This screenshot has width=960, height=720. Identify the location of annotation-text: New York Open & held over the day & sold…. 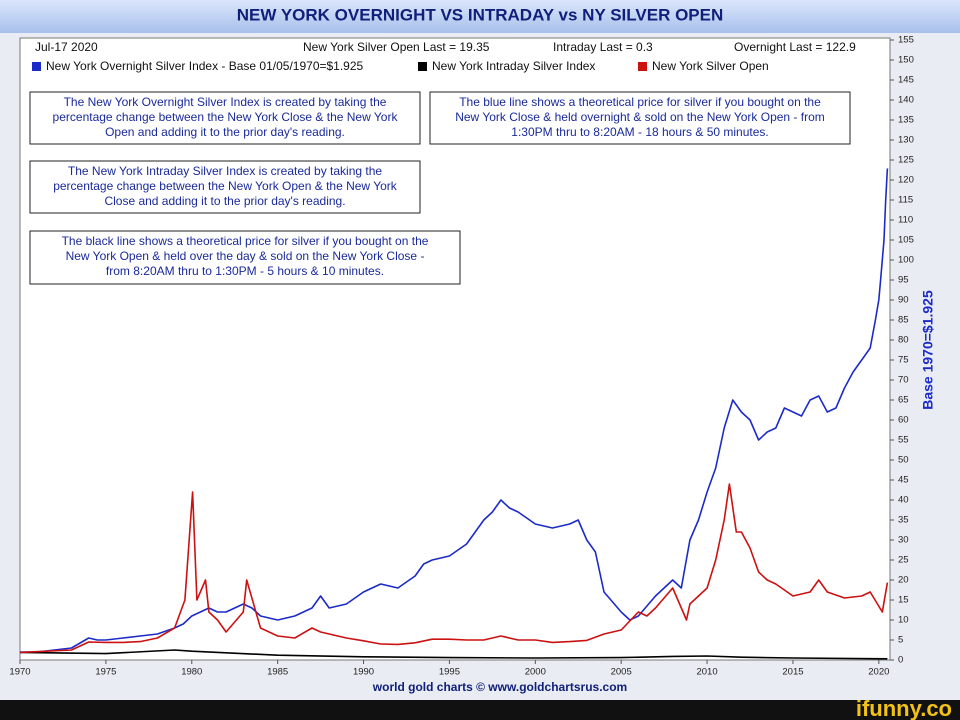
(245, 256).